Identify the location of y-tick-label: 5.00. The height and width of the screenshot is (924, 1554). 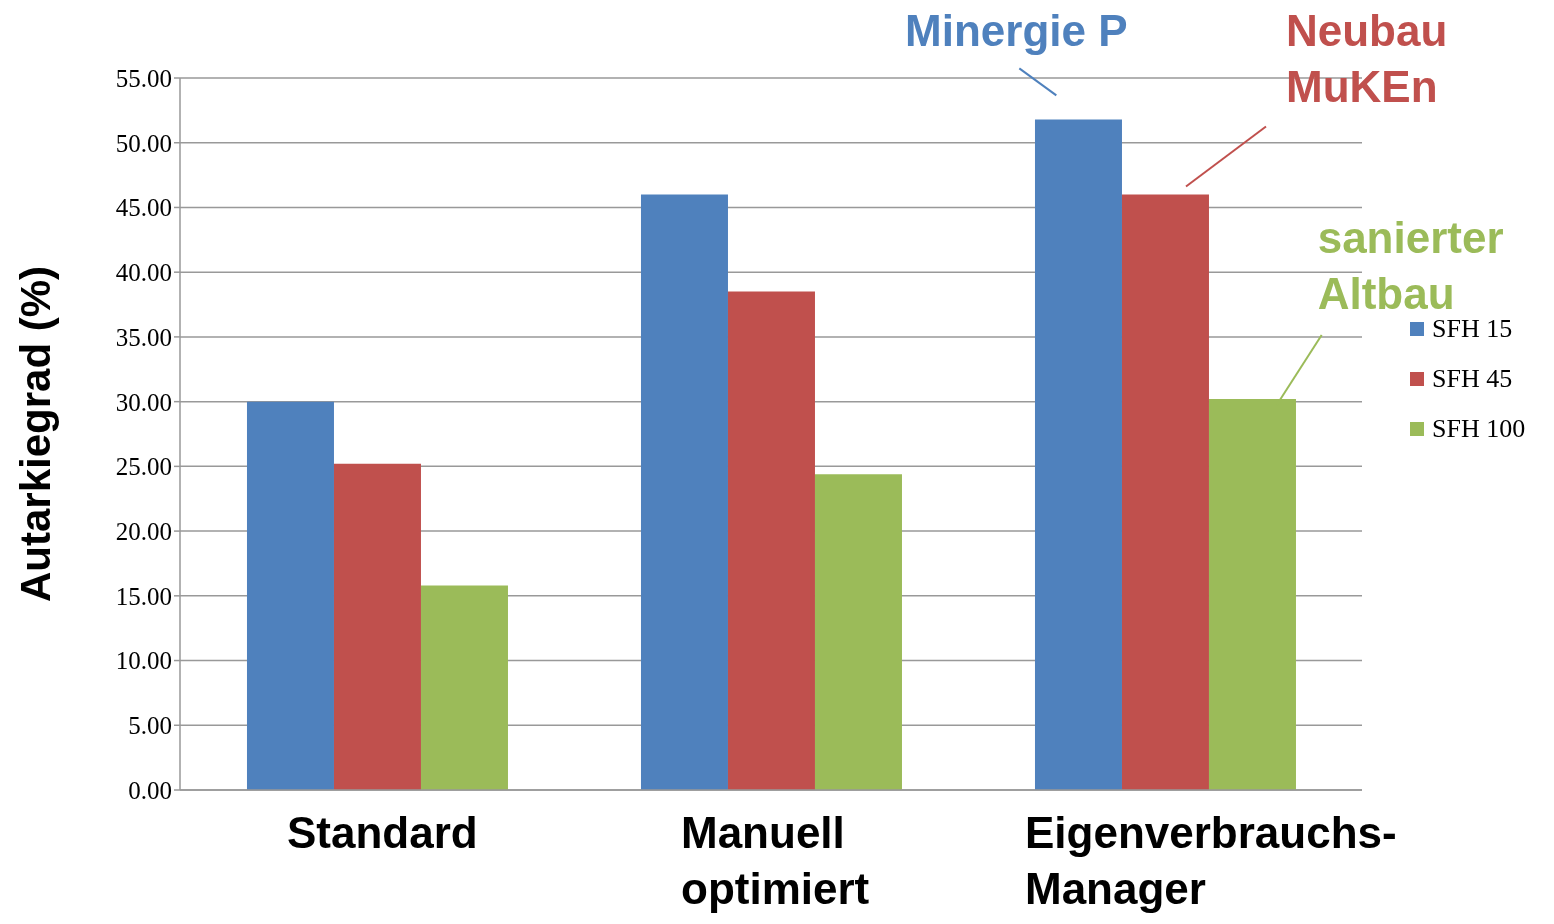
(150, 726).